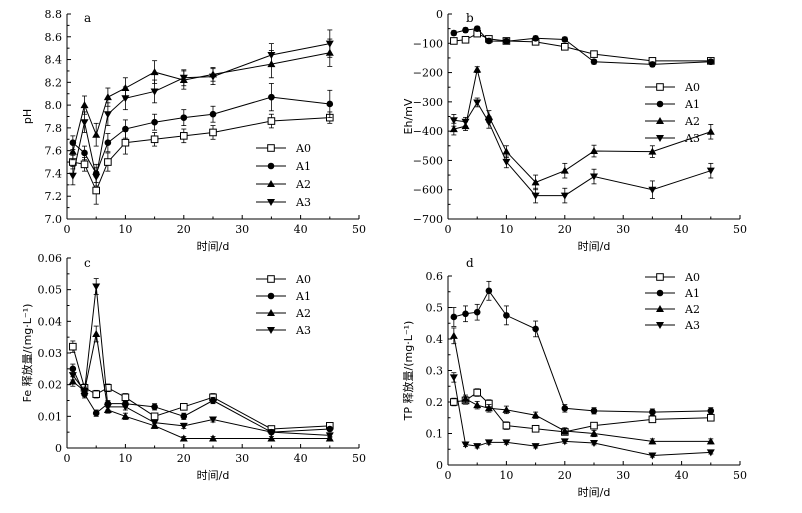  I want to click on y-tick-label: −300, so click(428, 102).